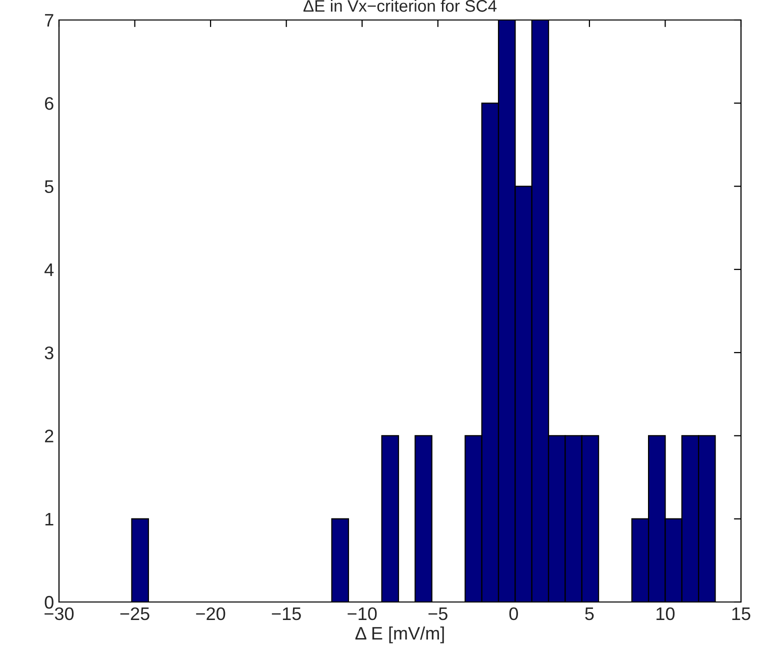 The height and width of the screenshot is (663, 758). I want to click on x-tick-label: −10, so click(362, 613).